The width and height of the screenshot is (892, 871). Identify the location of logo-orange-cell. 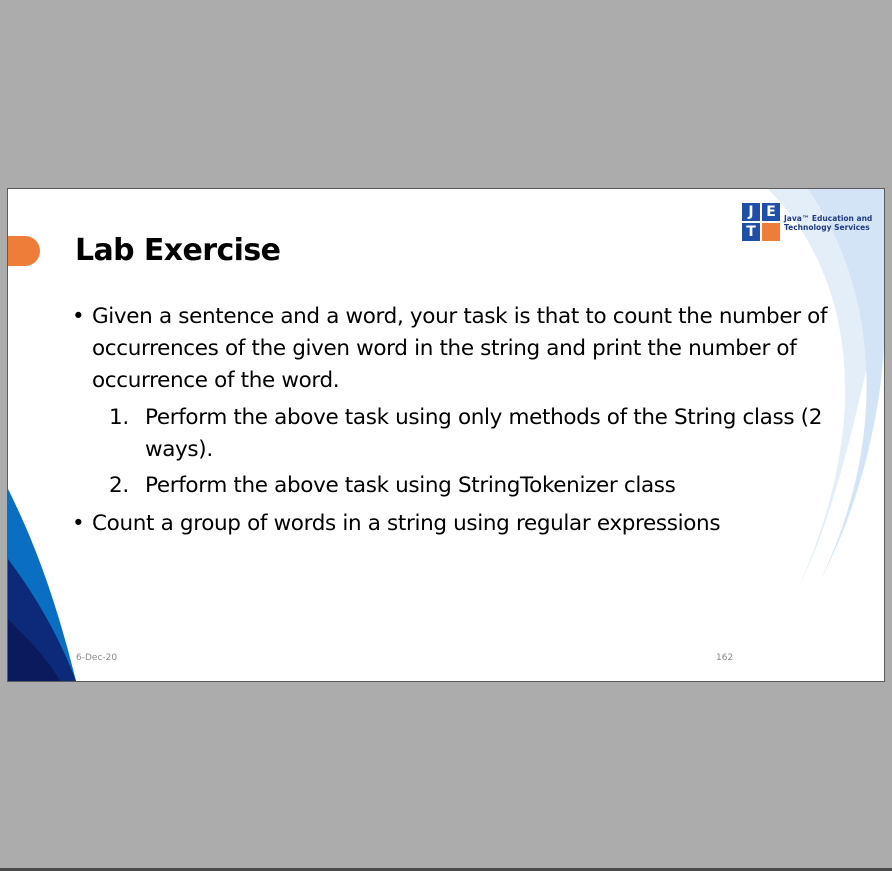
(771, 232).